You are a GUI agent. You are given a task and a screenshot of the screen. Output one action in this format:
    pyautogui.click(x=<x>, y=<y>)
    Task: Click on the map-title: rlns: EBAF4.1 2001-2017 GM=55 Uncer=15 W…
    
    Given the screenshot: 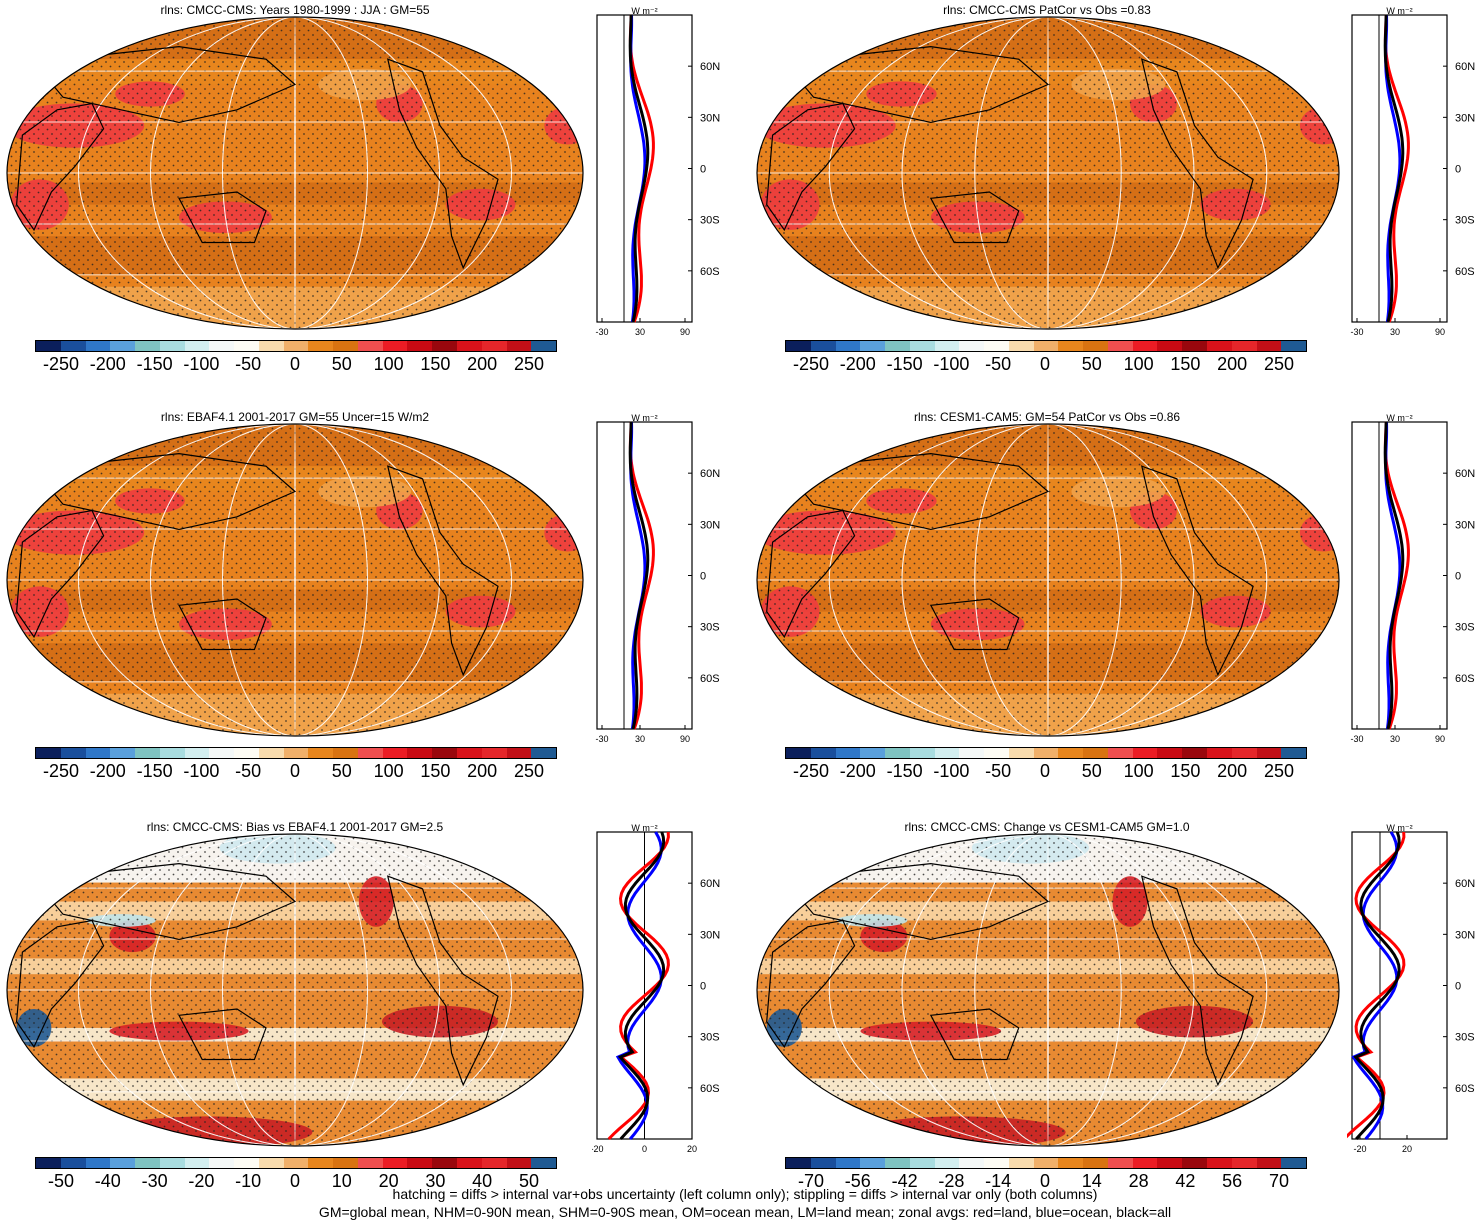 What is the action you would take?
    pyautogui.click(x=295, y=417)
    